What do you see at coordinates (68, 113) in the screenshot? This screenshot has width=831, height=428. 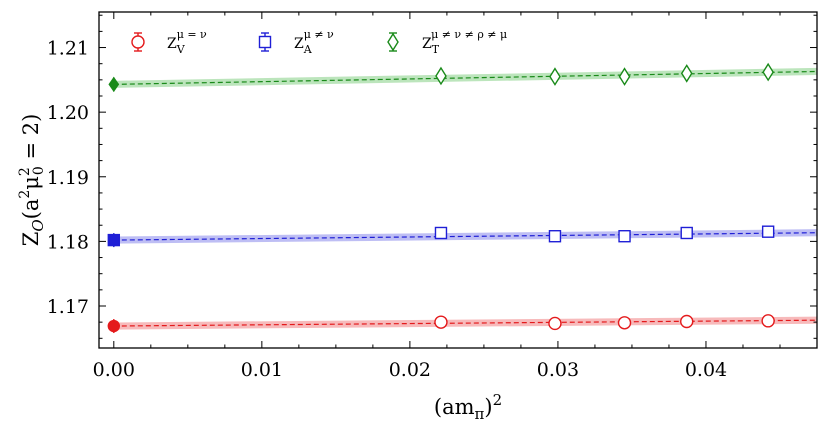 I see `y-tick-label: 1.20` at bounding box center [68, 113].